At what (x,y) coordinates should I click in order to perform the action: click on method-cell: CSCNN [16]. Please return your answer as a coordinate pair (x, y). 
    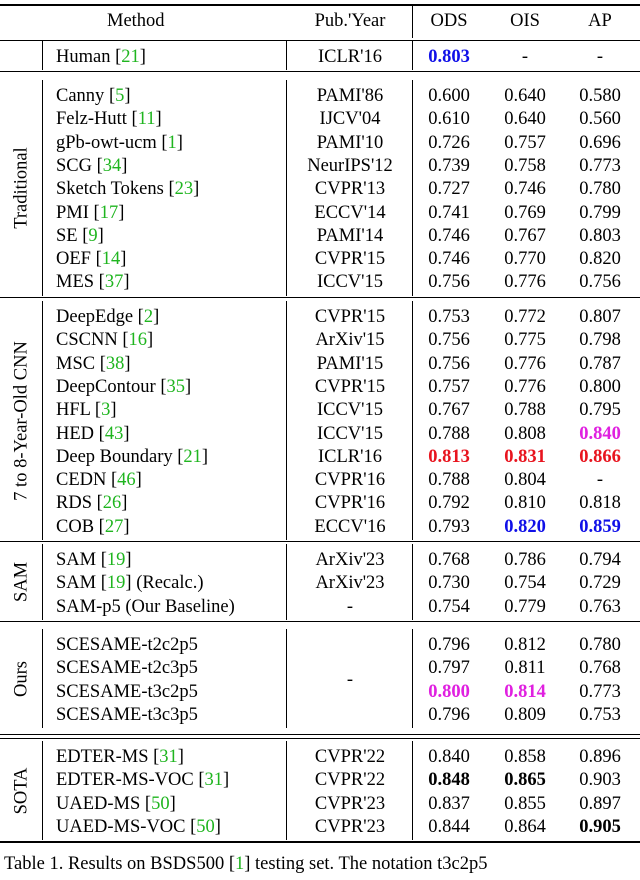
    Looking at the image, I should click on (105, 340).